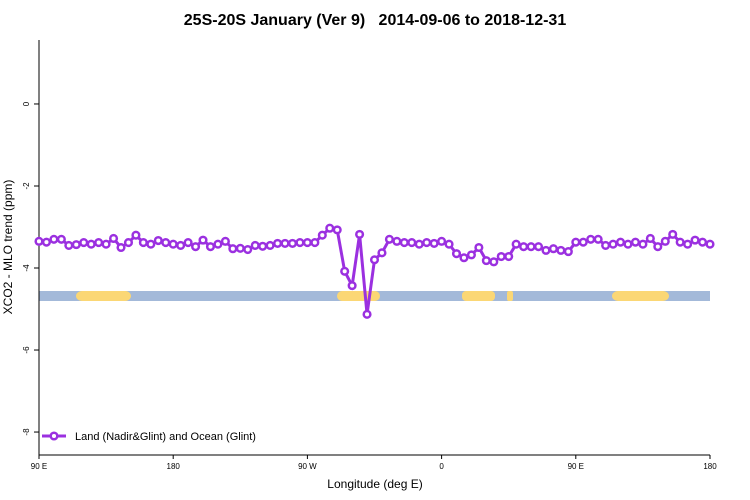 This screenshot has width=750, height=500. I want to click on y-tick-label: -8, so click(26, 432).